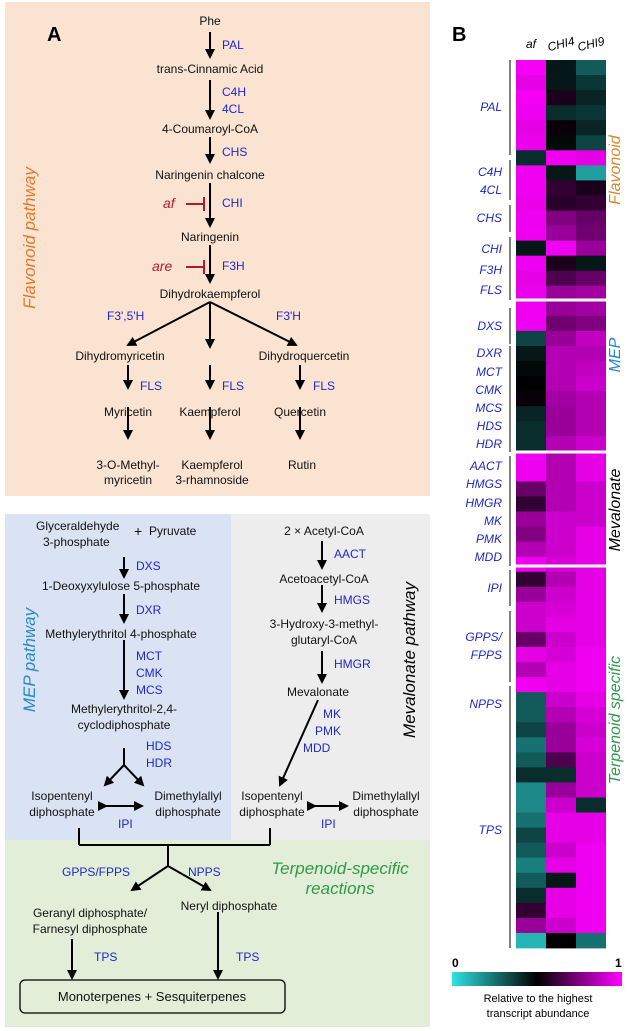 This screenshot has height=1031, width=633. I want to click on compound-kaempferol-rhamnoside-line1: Kaempferol, so click(212, 465).